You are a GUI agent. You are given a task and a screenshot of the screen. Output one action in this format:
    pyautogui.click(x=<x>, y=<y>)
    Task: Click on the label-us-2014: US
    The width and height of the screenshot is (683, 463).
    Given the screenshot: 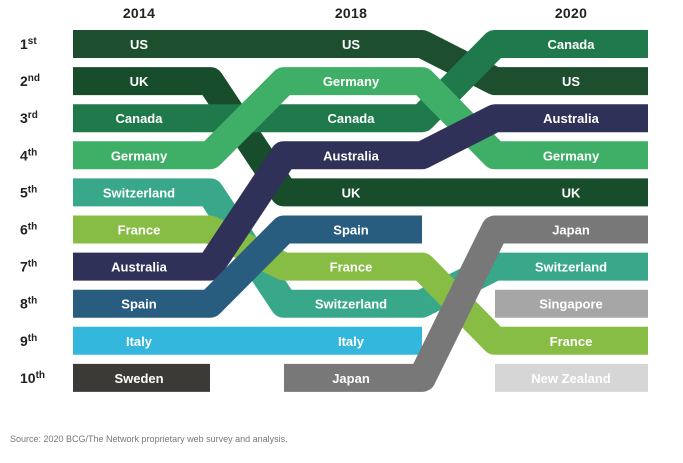 What is the action you would take?
    pyautogui.click(x=139, y=44)
    